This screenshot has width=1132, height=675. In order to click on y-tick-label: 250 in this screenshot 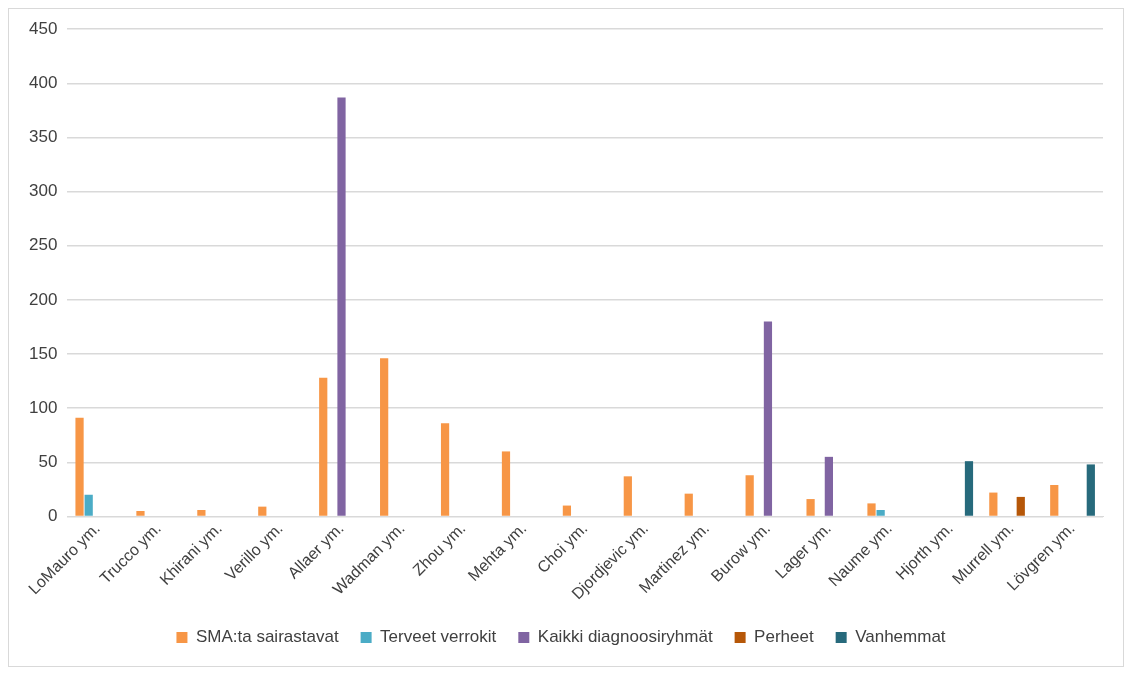, I will do `click(43, 245)`.